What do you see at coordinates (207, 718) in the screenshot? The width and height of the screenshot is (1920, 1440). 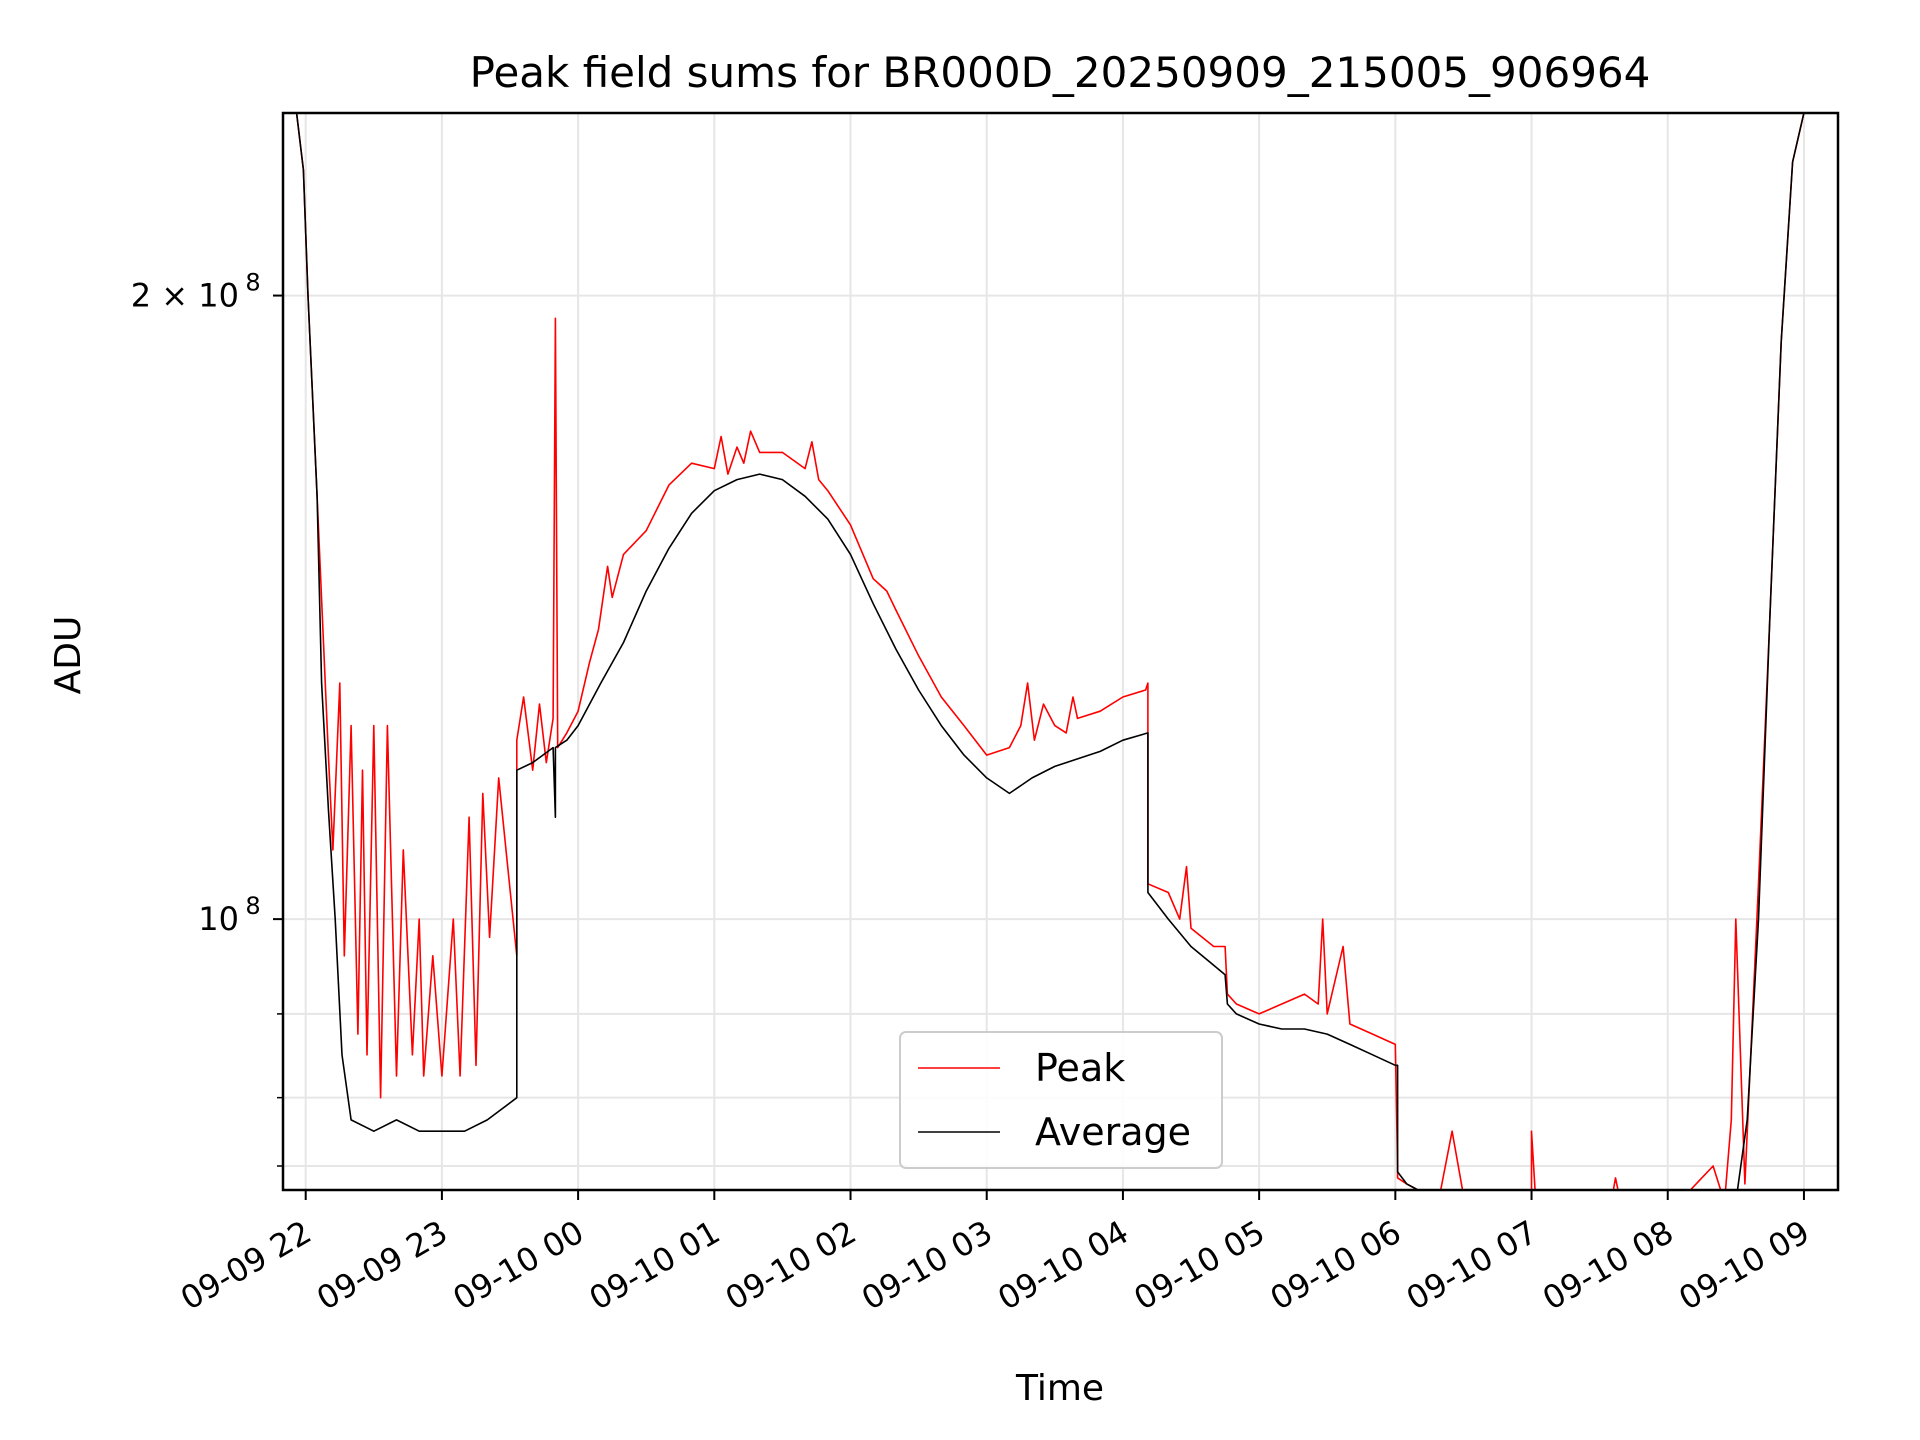 I see `y-axis: 10 82 × 10 8` at bounding box center [207, 718].